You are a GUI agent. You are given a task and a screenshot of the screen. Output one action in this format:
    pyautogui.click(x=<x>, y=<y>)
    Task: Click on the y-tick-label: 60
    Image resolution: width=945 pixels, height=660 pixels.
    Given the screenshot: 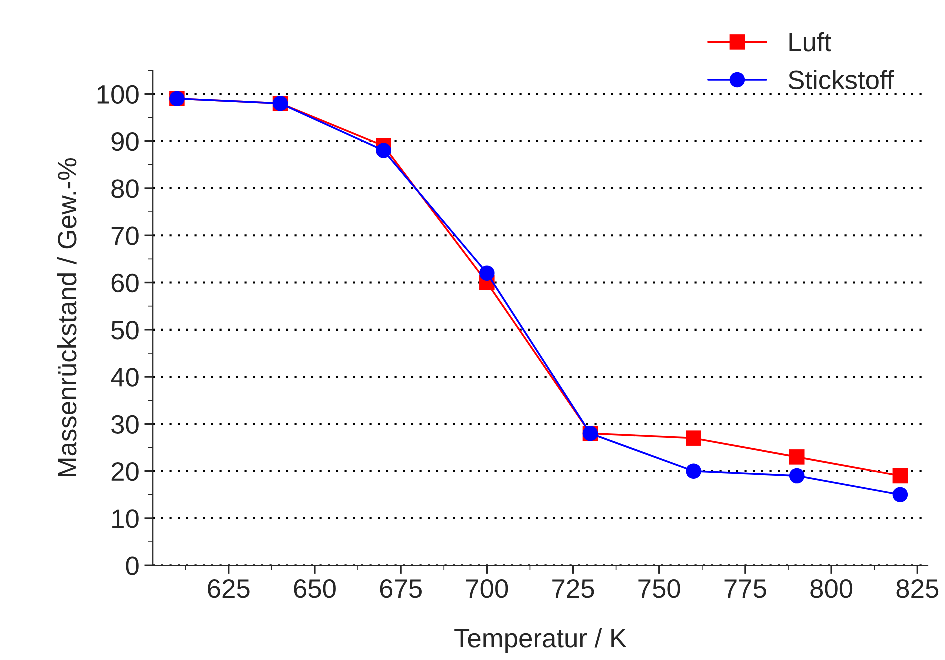 What is the action you would take?
    pyautogui.click(x=125, y=283)
    